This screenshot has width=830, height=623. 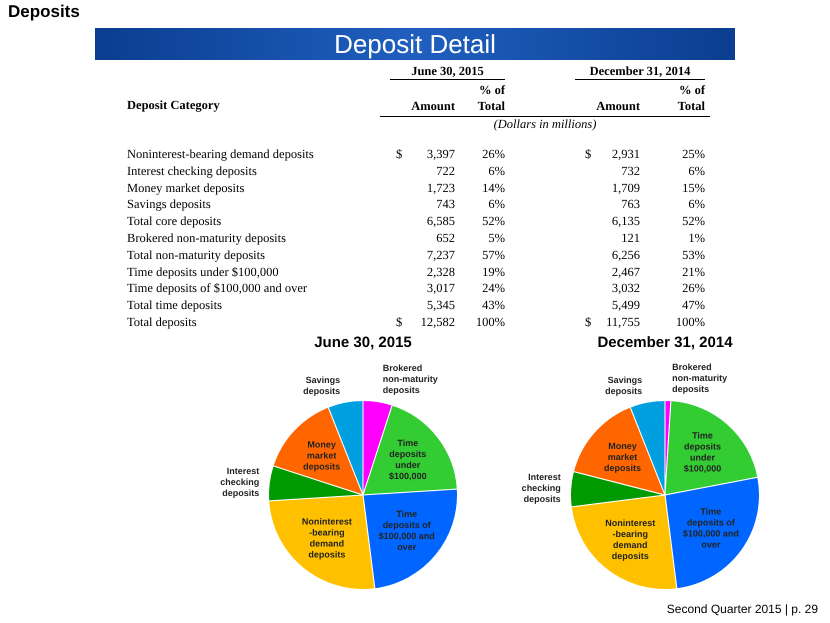 I want to click on text: 722, so click(x=445, y=171).